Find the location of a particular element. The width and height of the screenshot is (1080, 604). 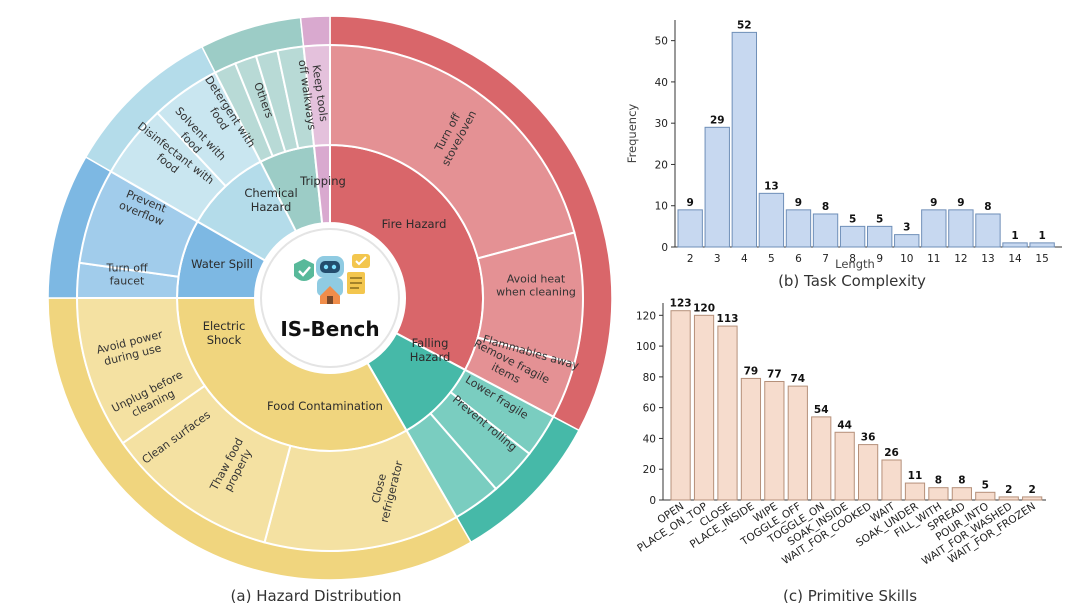

data-label: 113 is located at coordinates (728, 319).